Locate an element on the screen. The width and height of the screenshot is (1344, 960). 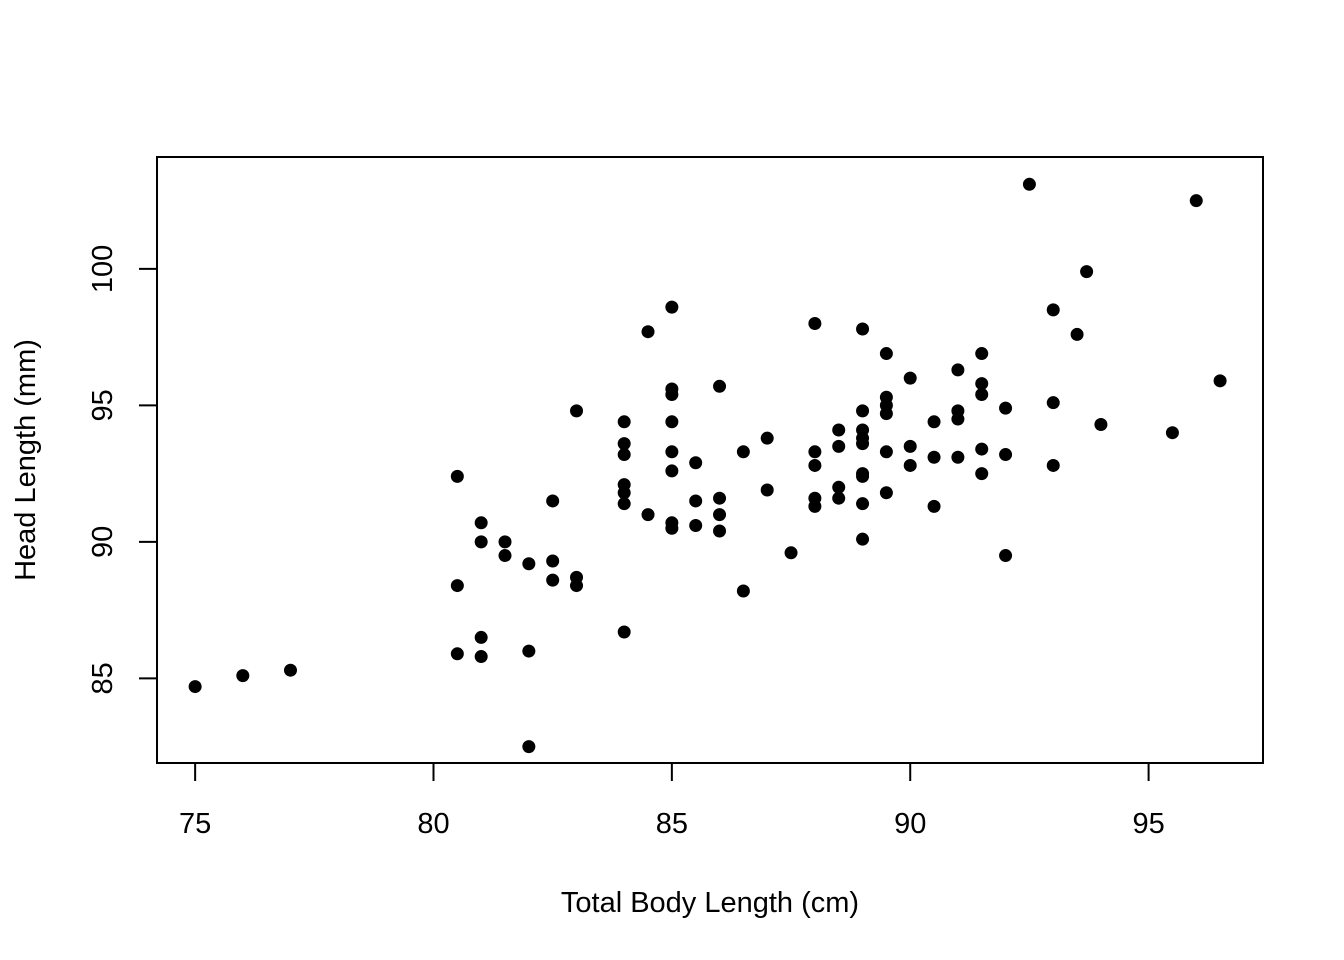
y-tick-label: 90 is located at coordinates (103, 542).